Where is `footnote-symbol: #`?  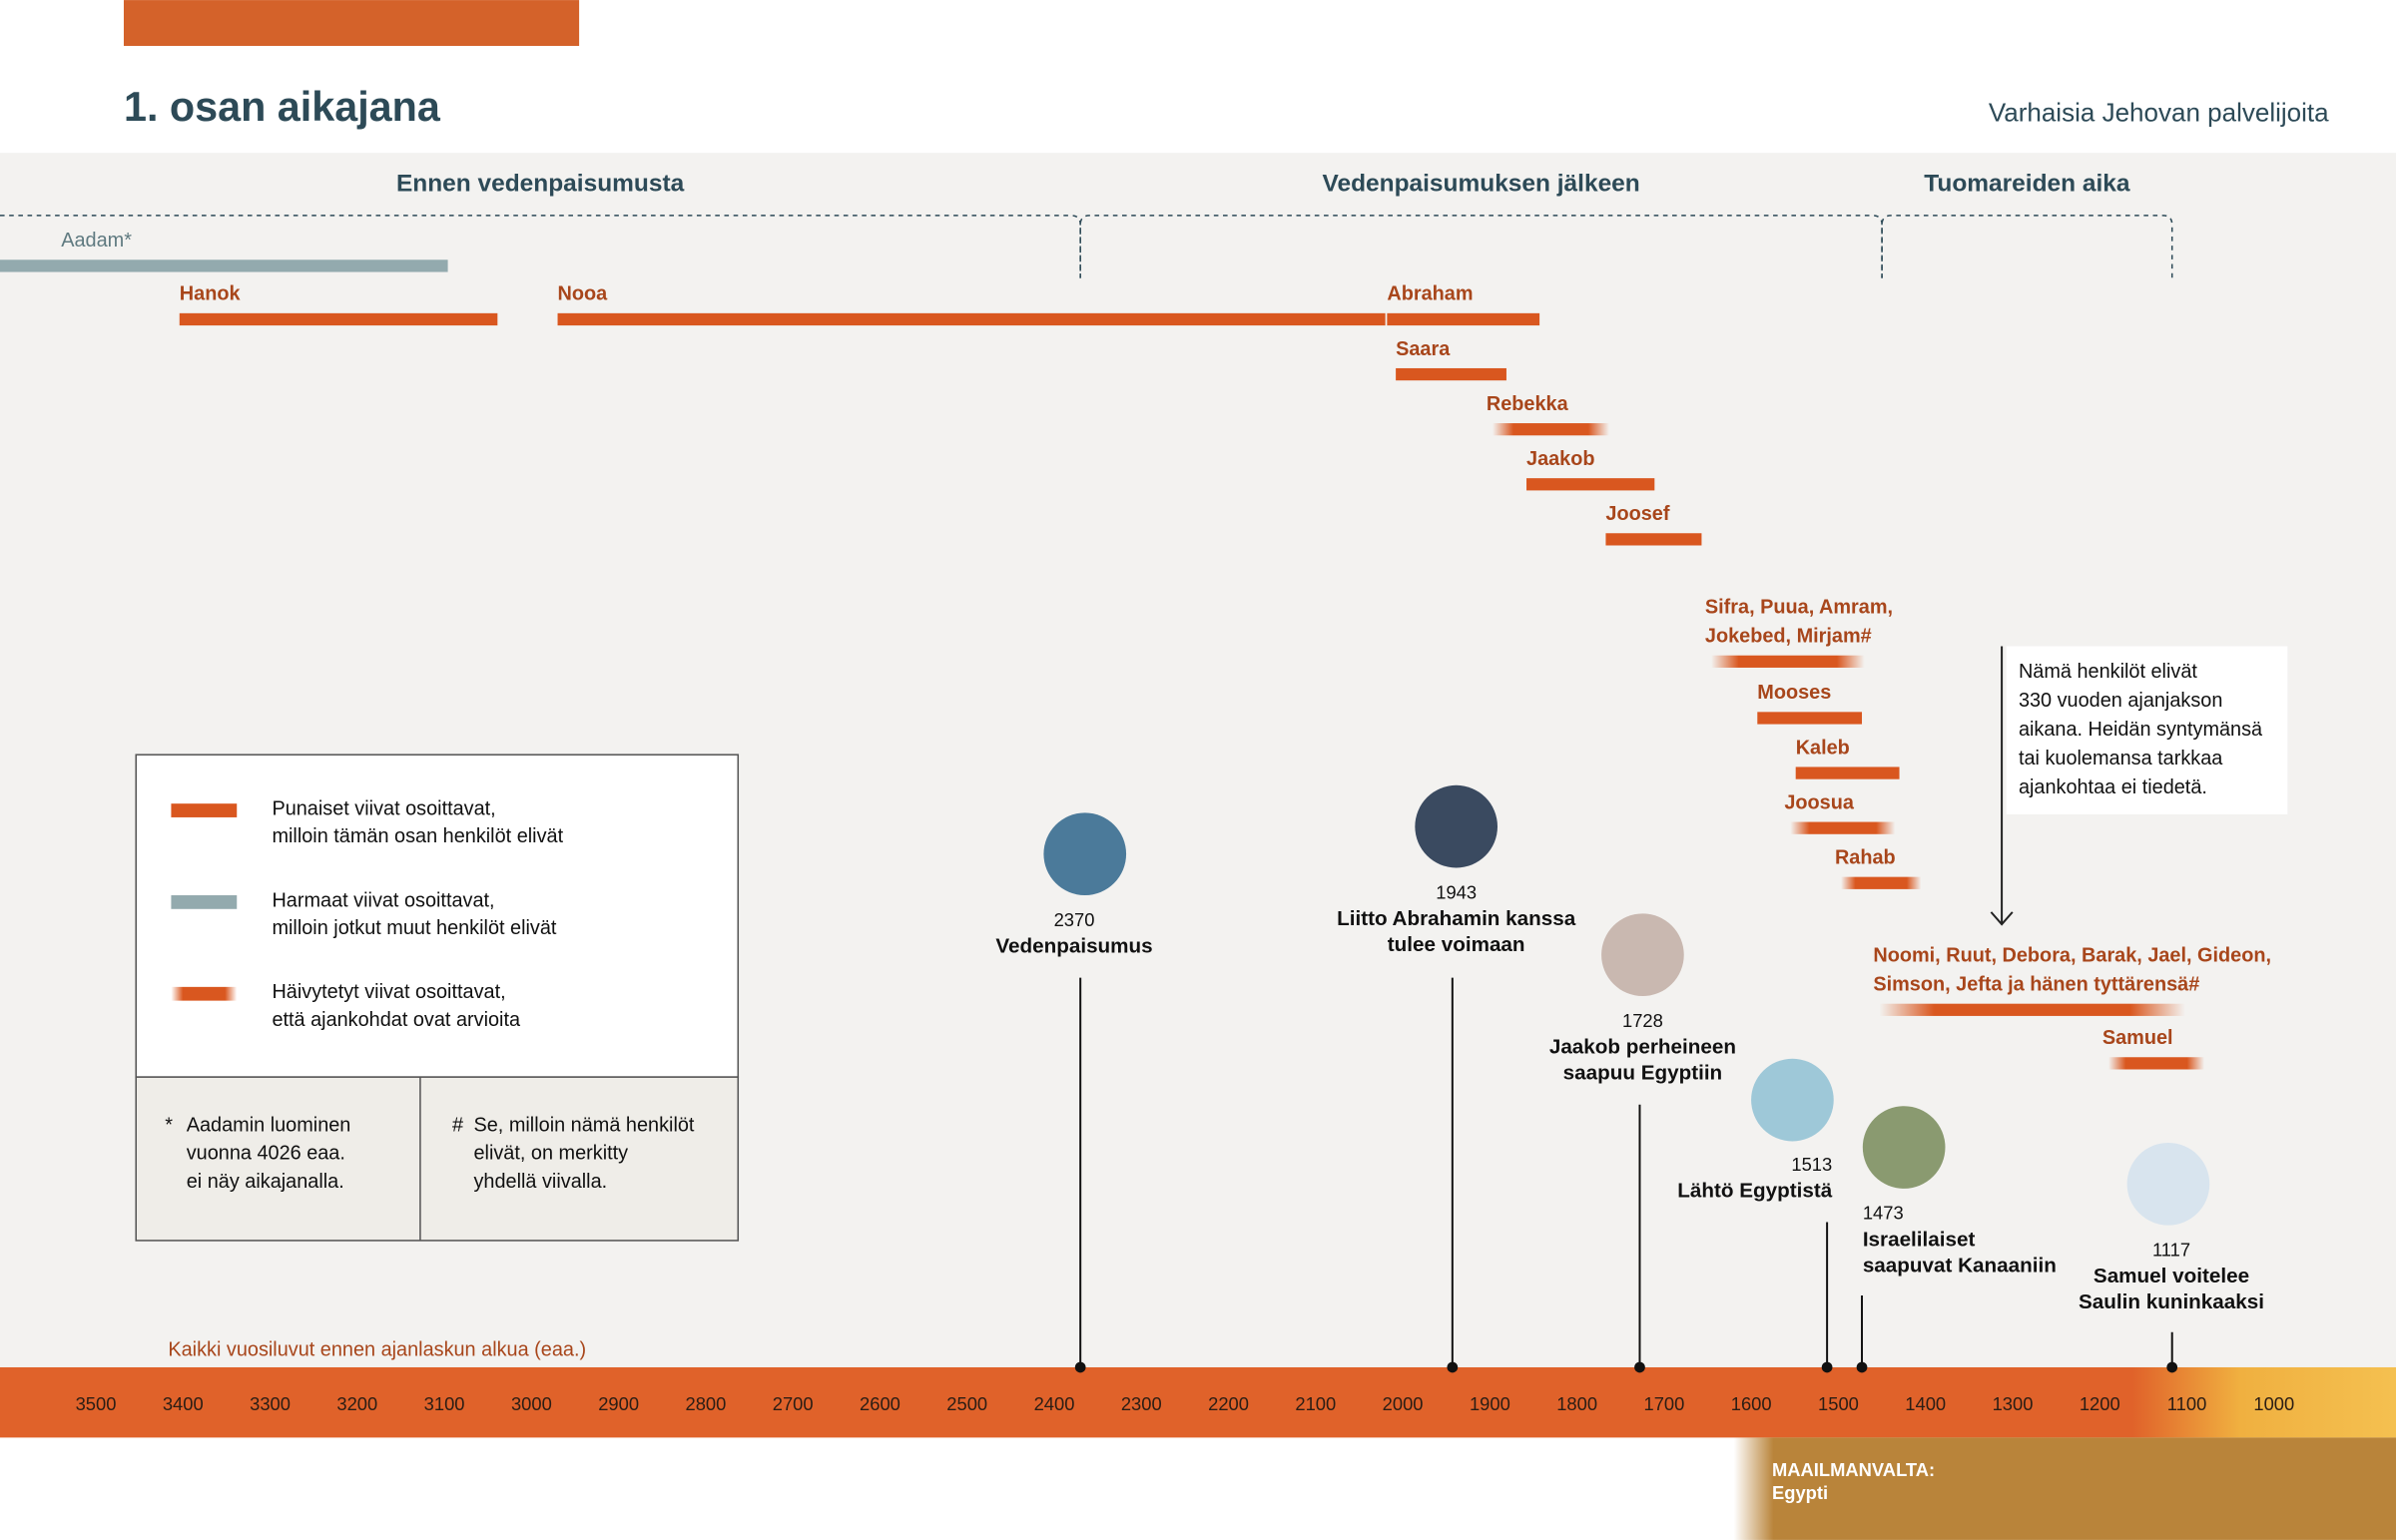 footnote-symbol: # is located at coordinates (457, 1125).